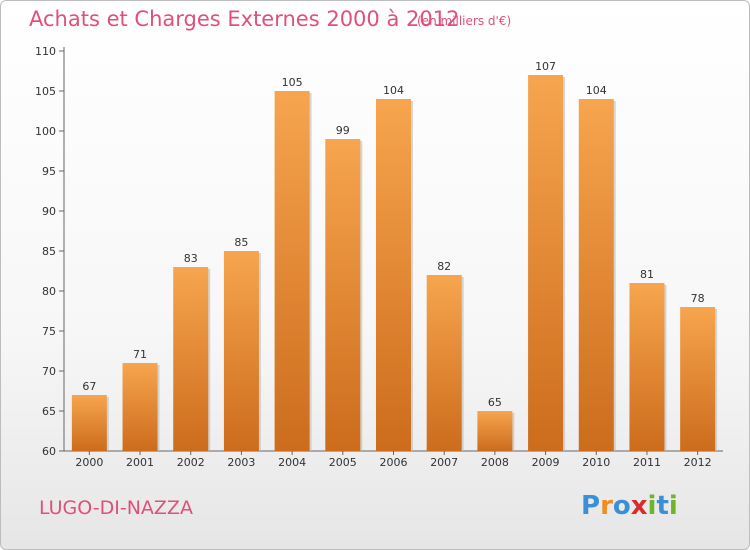 Image resolution: width=750 pixels, height=550 pixels. Describe the element at coordinates (49, 251) in the screenshot. I see `y-tick-label: 85` at that location.